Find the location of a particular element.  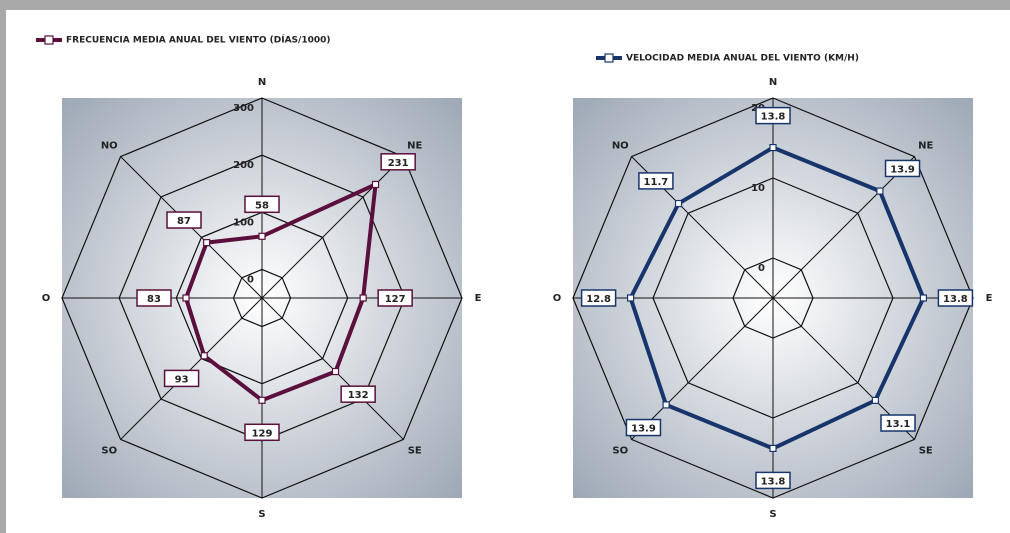

value-label: 93 is located at coordinates (182, 379).